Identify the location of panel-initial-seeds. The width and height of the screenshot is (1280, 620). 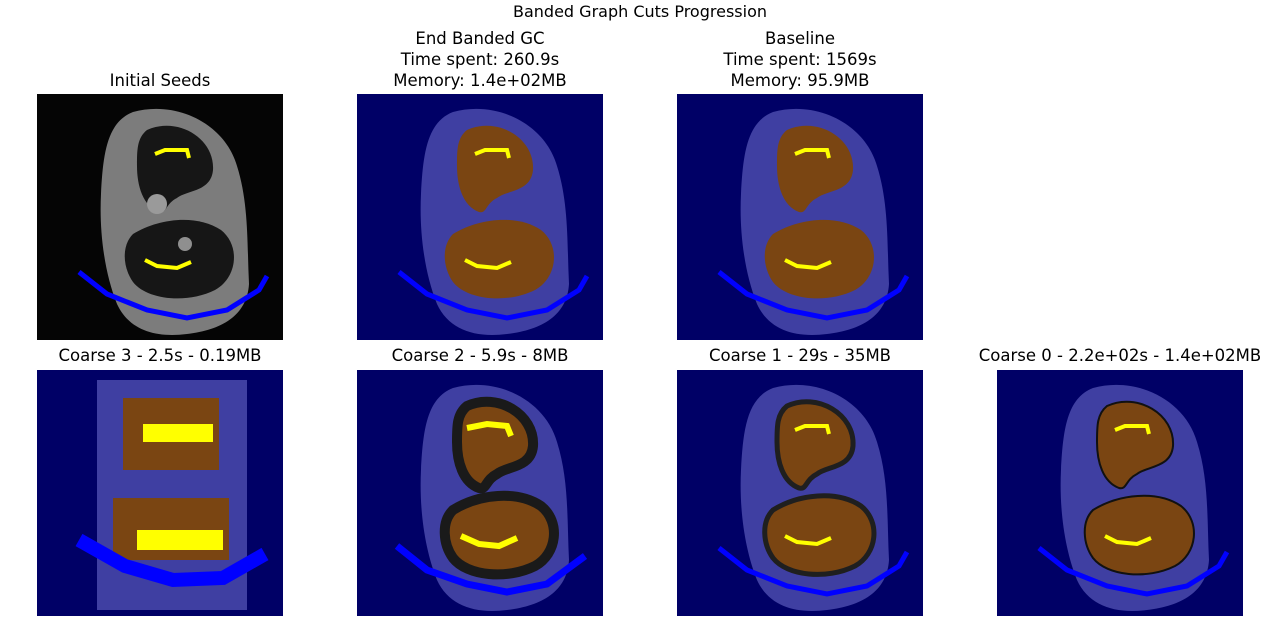
(160, 217).